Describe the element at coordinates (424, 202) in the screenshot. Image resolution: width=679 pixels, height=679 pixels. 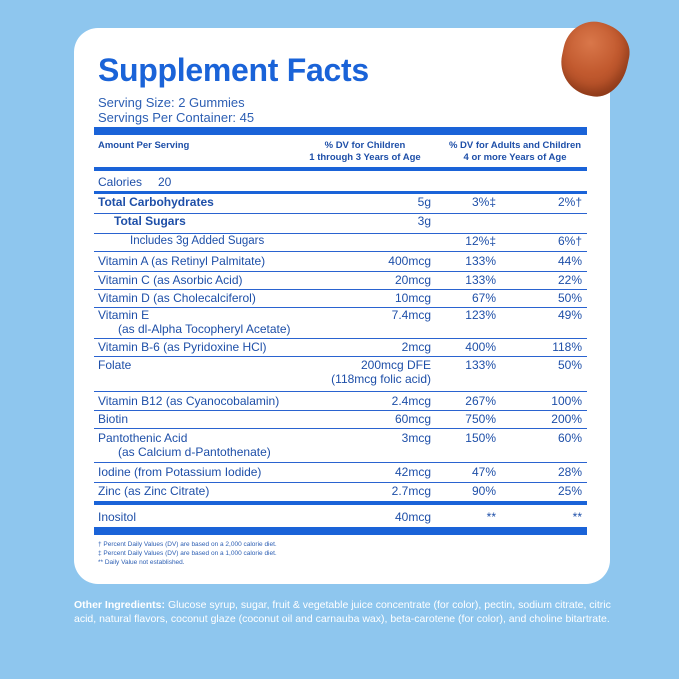
I see `nutrient-amount: 5g` at that location.